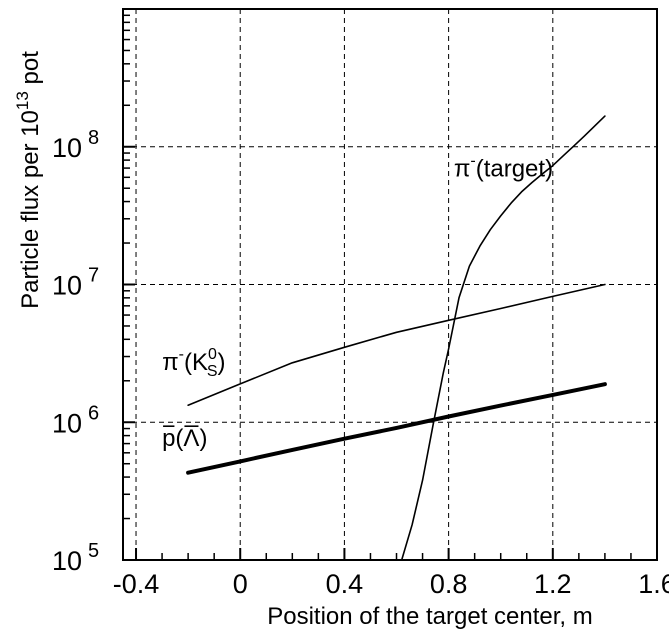 This screenshot has width=669, height=634. I want to click on series-label-3: p(Λ), so click(184, 438).